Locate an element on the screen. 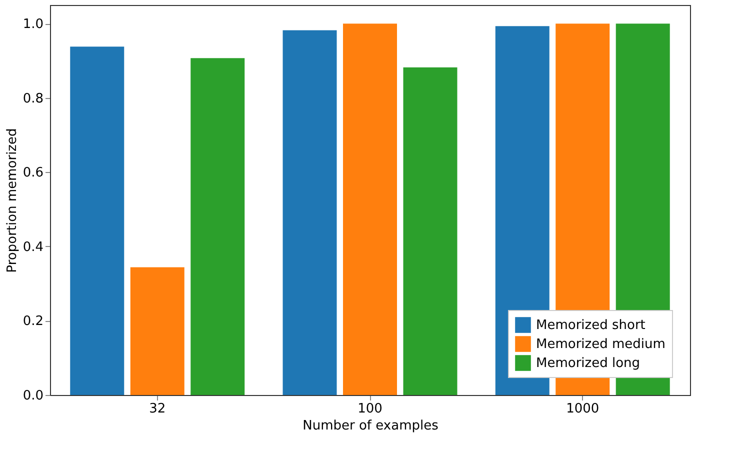  y-tick-label: 0.4 is located at coordinates (33, 247).